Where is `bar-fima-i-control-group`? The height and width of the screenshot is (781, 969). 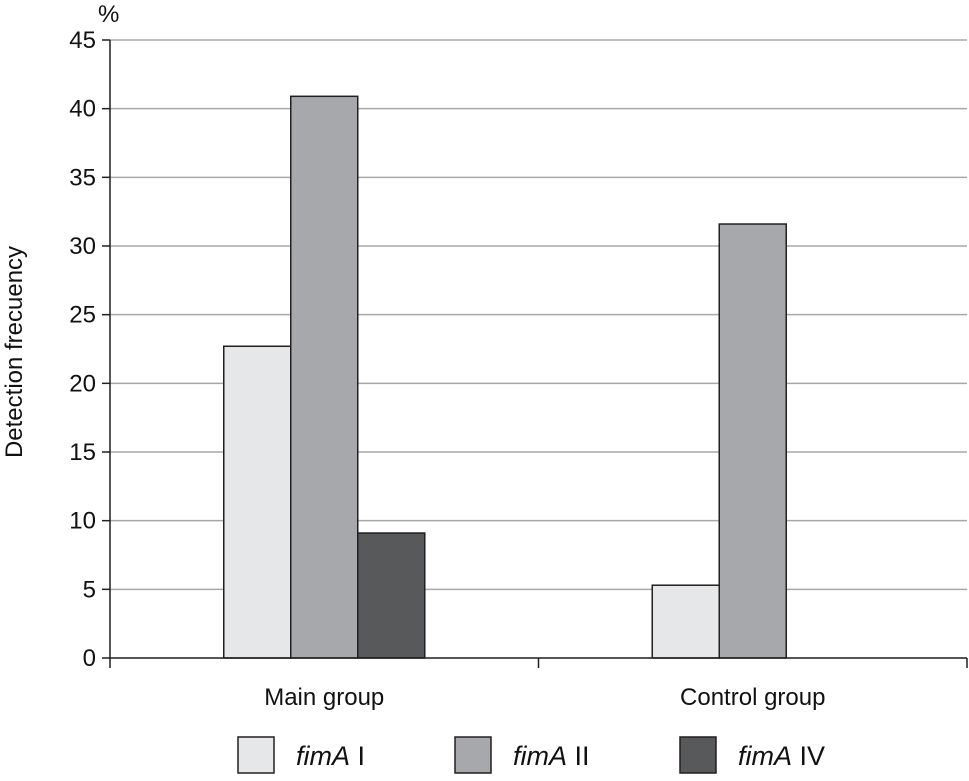
bar-fima-i-control-group is located at coordinates (685, 621).